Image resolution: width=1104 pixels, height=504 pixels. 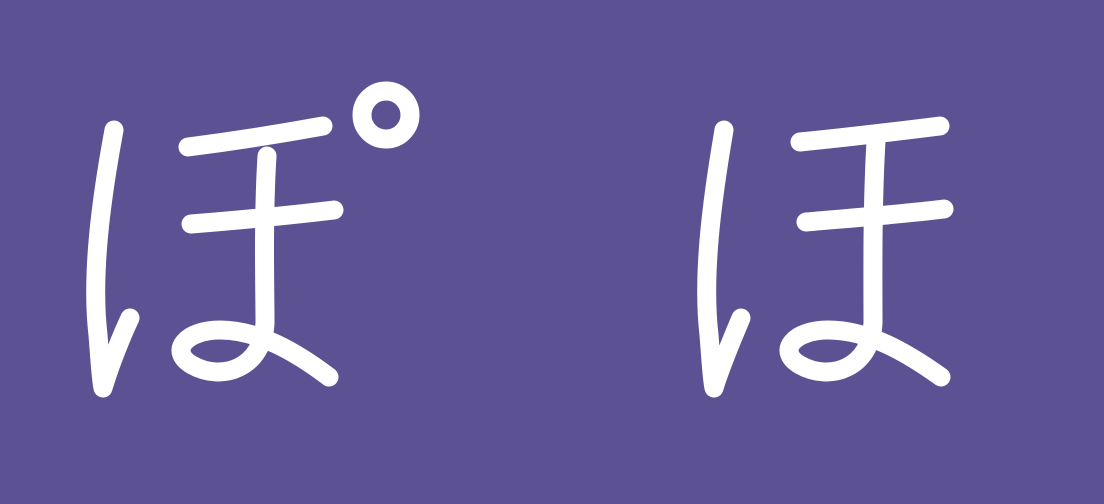 What do you see at coordinates (255, 136) in the screenshot?
I see `po-top-horizontal-stroke` at bounding box center [255, 136].